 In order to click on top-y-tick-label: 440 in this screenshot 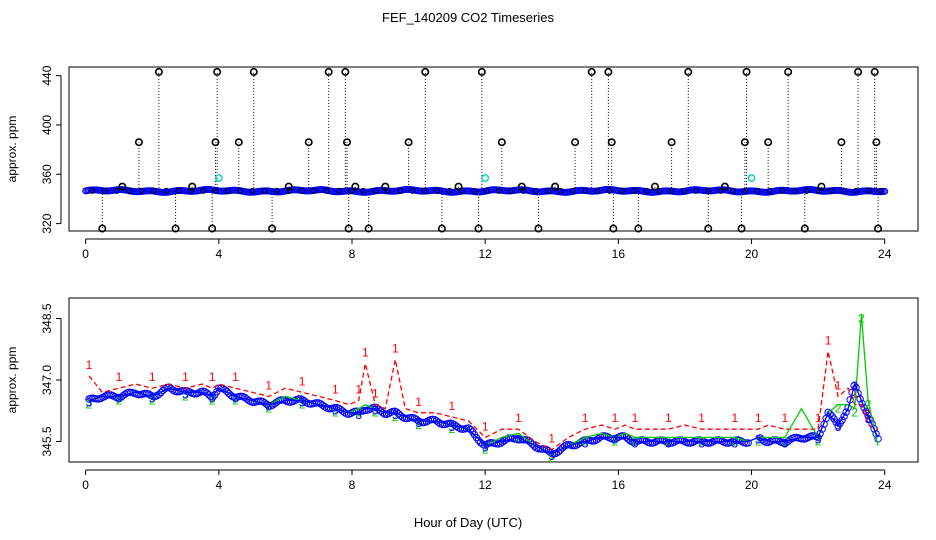, I will do `click(47, 75)`.